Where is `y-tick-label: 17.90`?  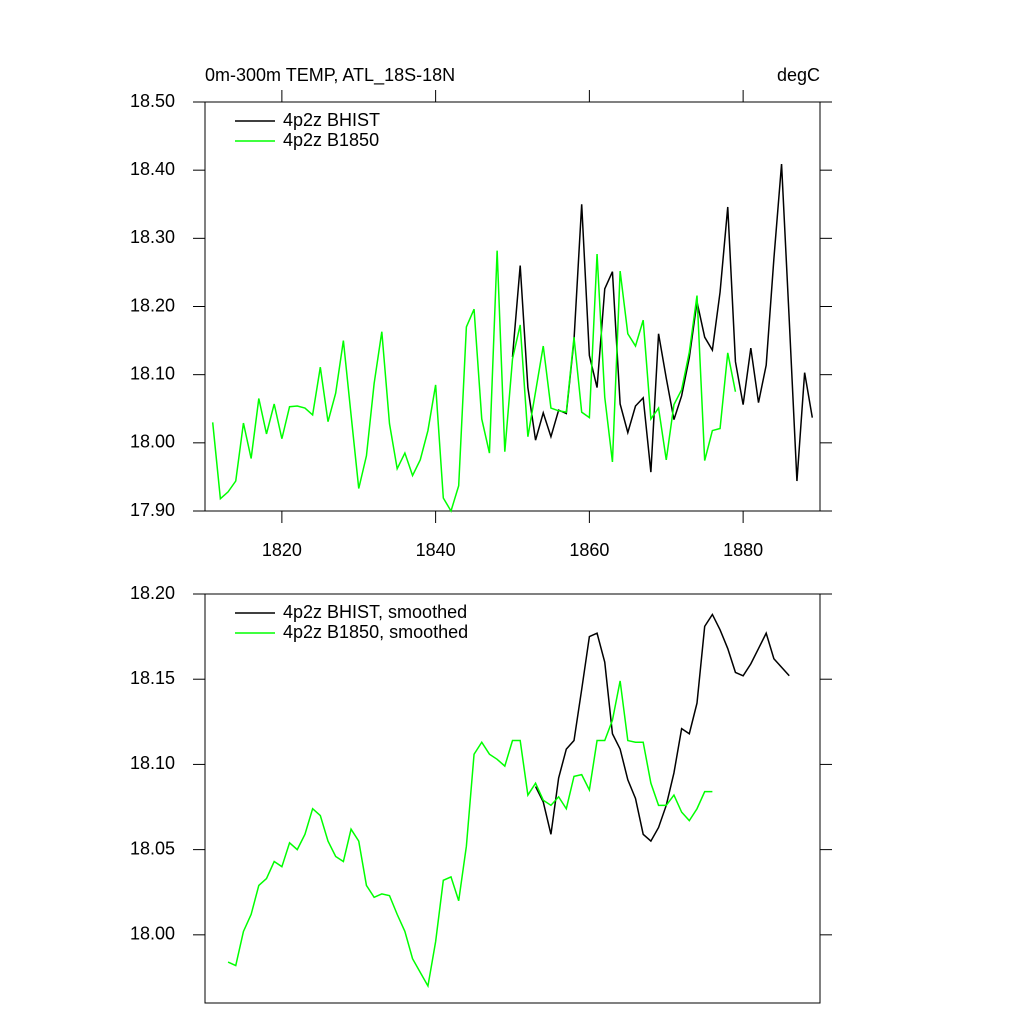 y-tick-label: 17.90 is located at coordinates (152, 510).